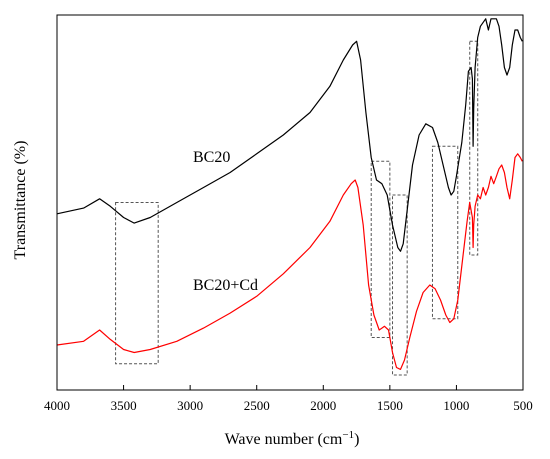 The image size is (550, 459). I want to click on x-tick-label: 1000, so click(456, 405).